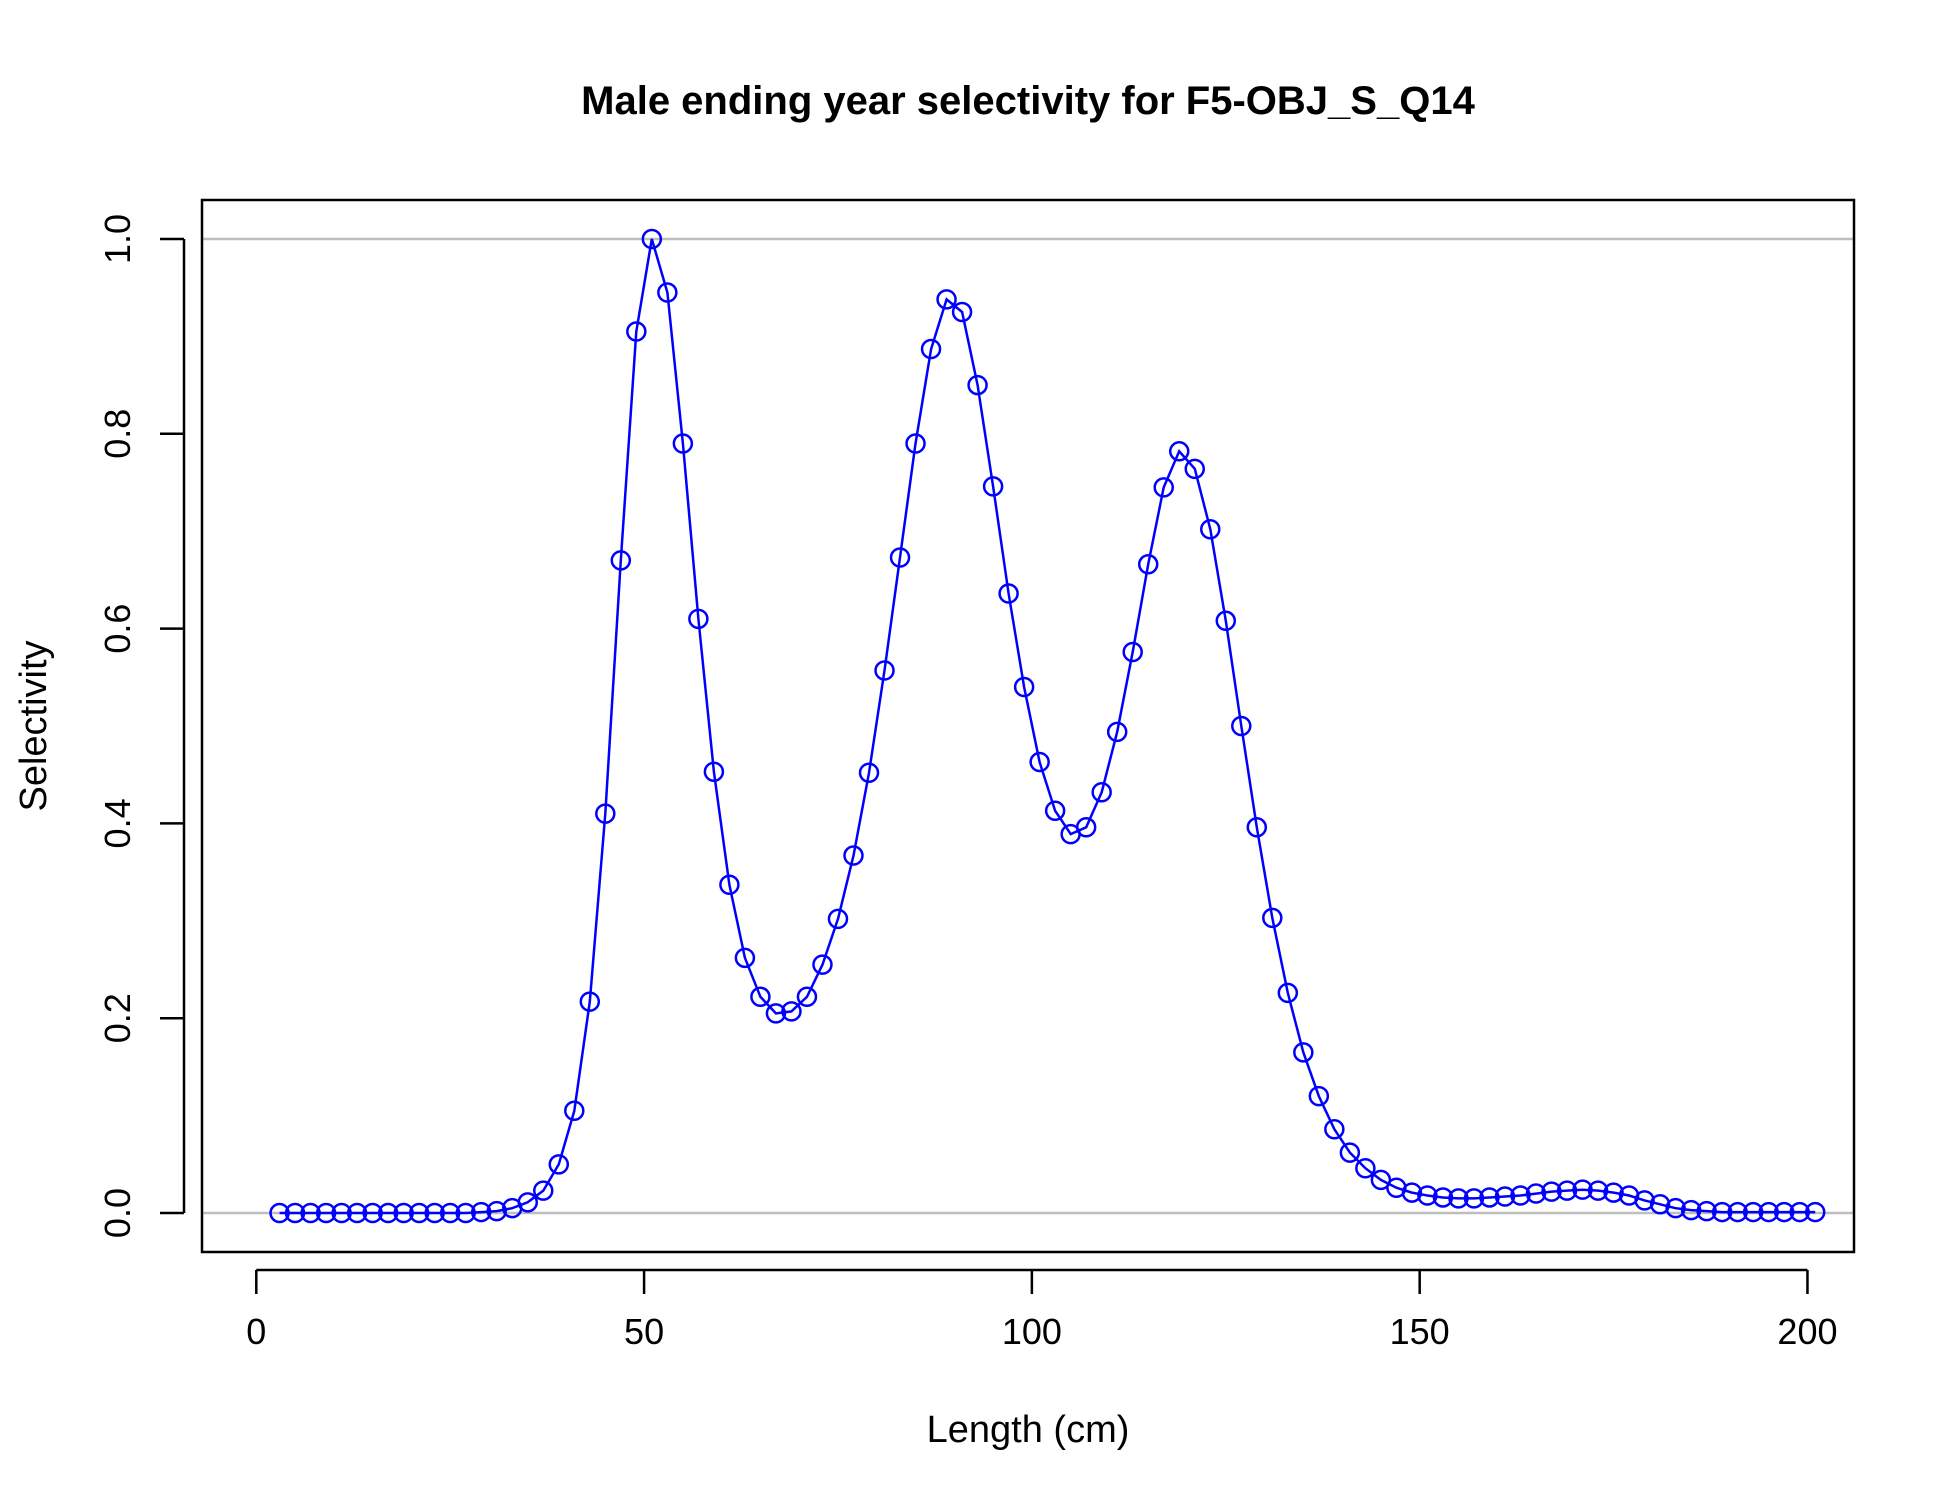  Describe the element at coordinates (256, 1331) in the screenshot. I see `x-tick-label: 0` at that location.